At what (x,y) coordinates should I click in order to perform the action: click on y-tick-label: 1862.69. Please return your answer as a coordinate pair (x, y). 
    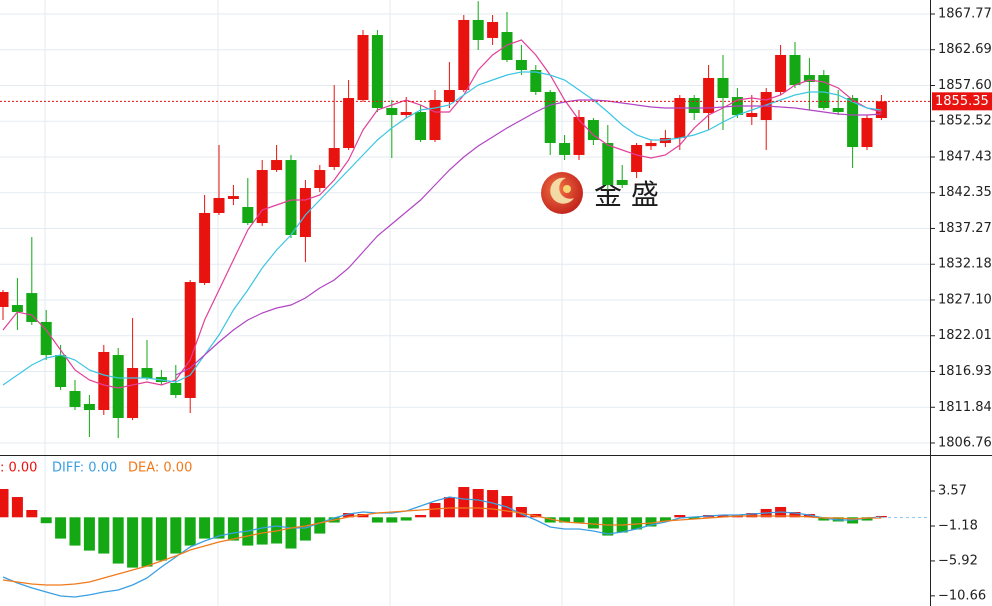
    Looking at the image, I should click on (965, 49).